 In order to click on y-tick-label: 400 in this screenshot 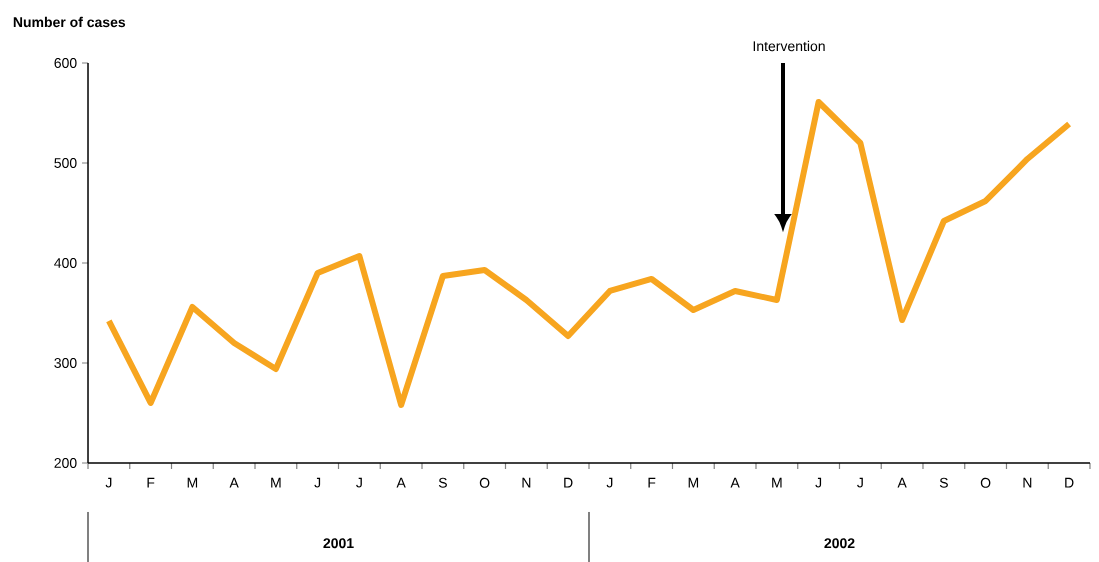, I will do `click(65, 263)`.